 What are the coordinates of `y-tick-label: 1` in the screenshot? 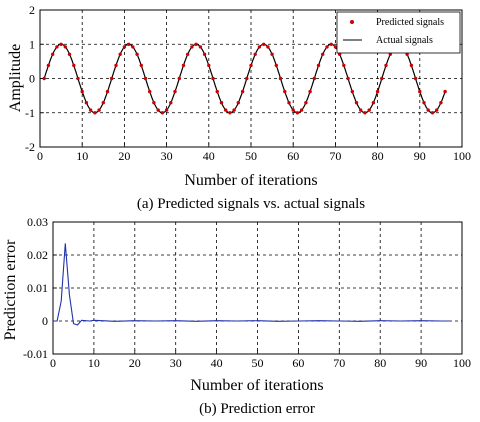 It's located at (32, 44).